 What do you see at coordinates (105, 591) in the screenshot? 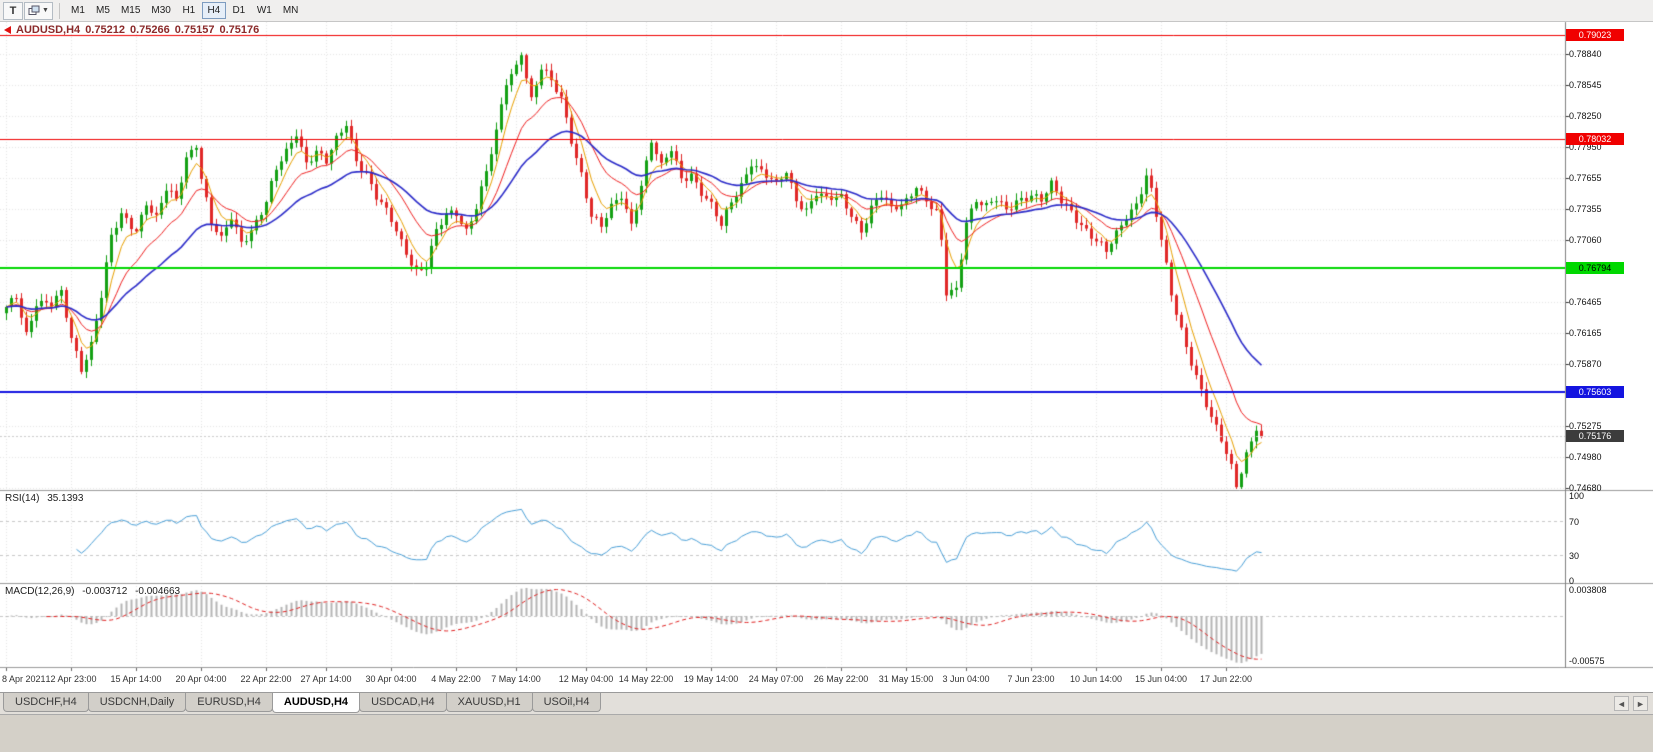
I see `macd-value: -0.003712` at bounding box center [105, 591].